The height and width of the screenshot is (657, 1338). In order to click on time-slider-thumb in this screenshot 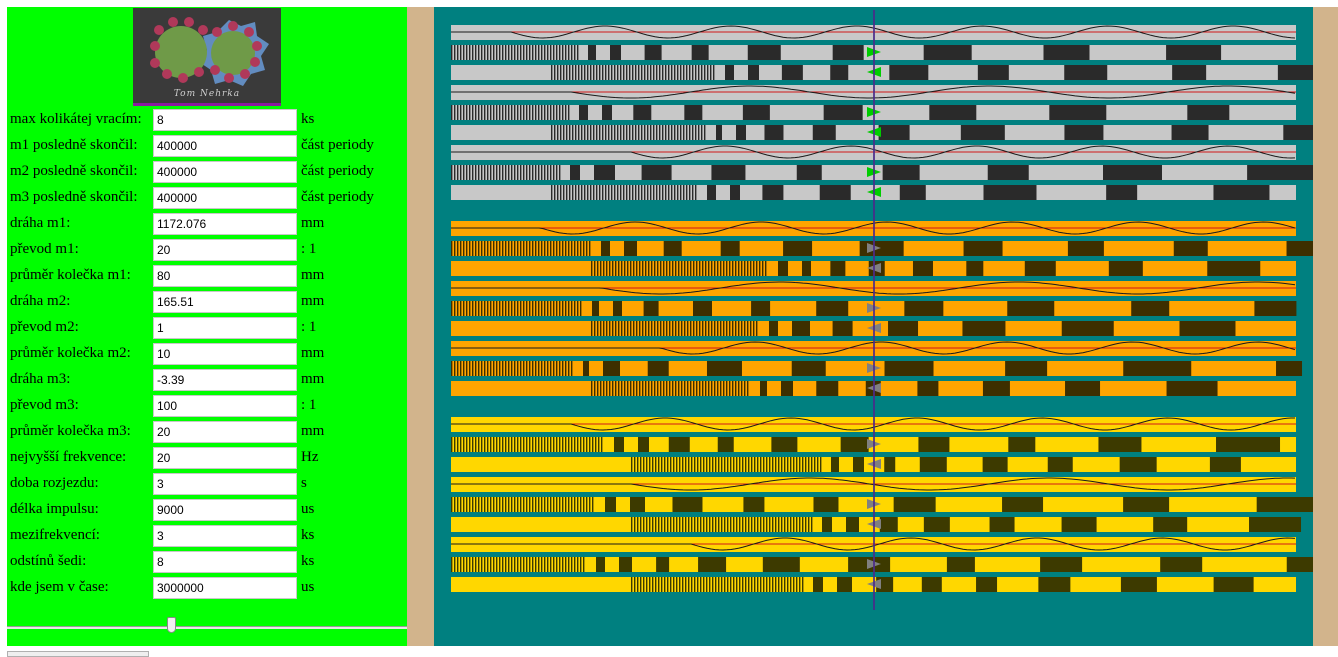, I will do `click(171, 625)`.